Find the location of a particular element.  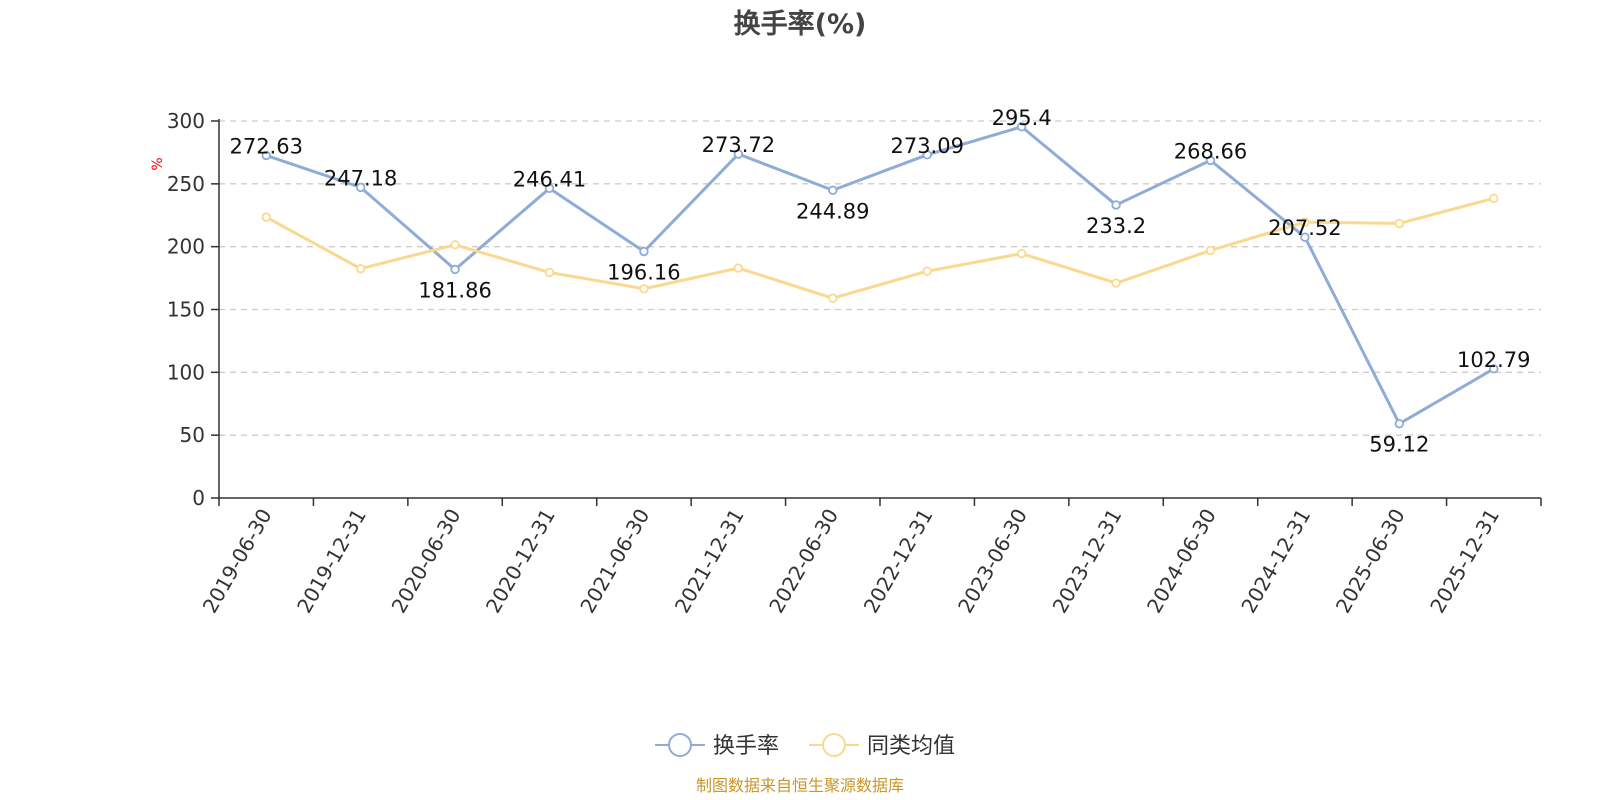

chart-title: 换手率(%) is located at coordinates (800, 24).